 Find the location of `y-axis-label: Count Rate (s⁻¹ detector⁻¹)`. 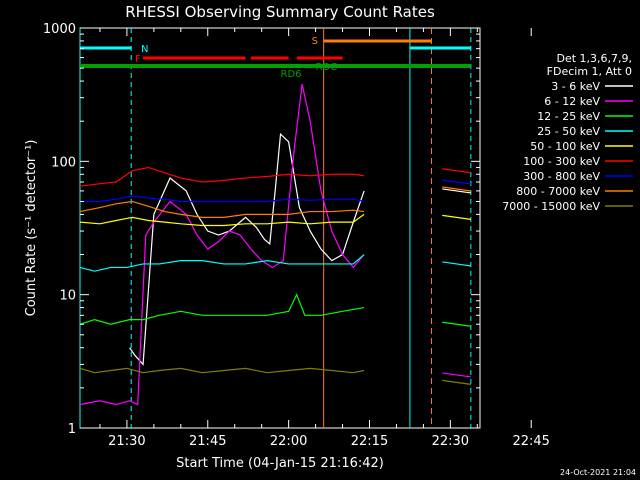

y-axis-label: Count Rate (s⁻¹ detector⁻¹) is located at coordinates (31, 228).